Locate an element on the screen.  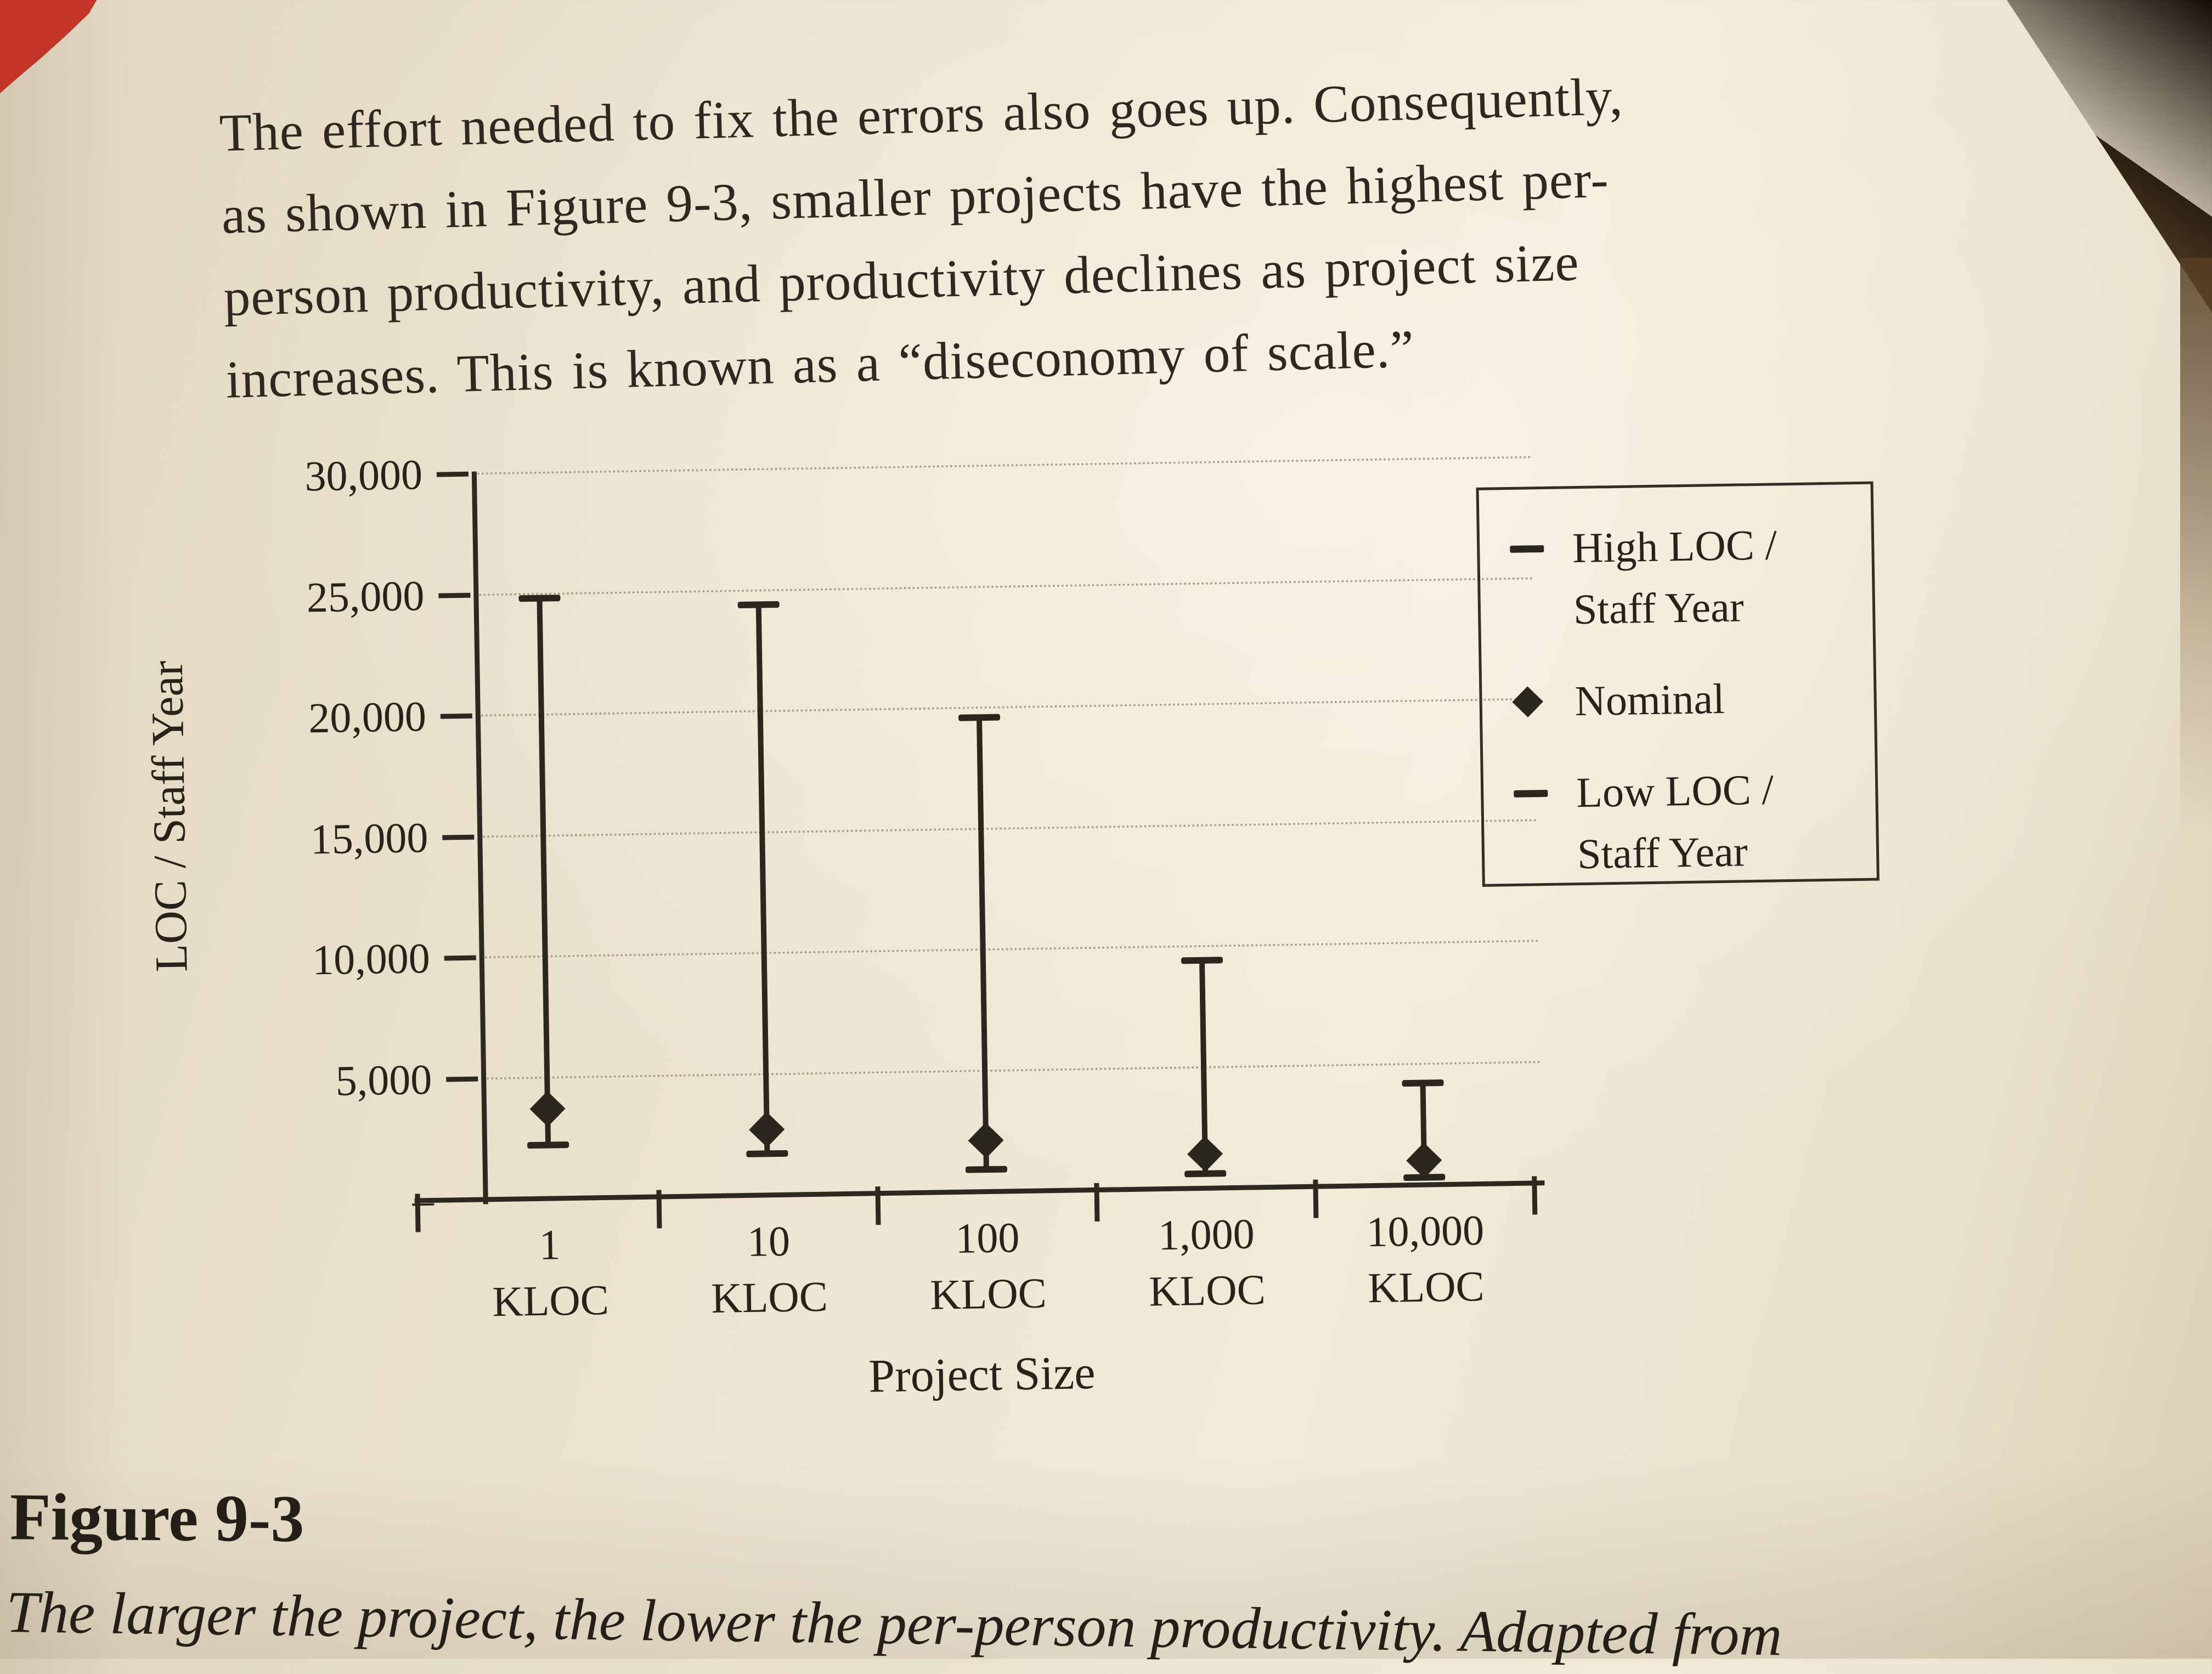
legend-label: Nominal is located at coordinates (1650, 700).